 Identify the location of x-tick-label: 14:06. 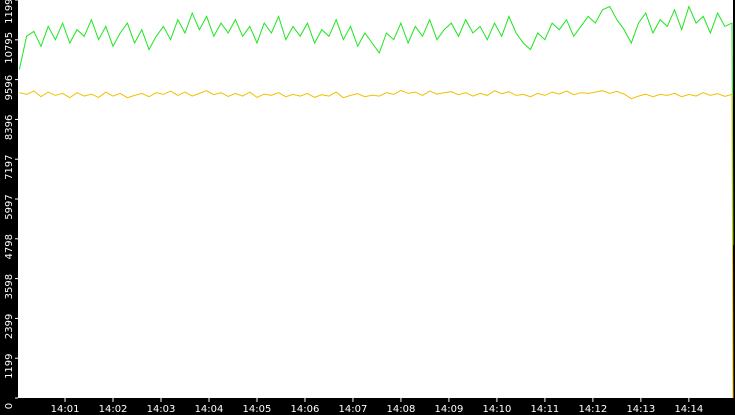
(305, 409).